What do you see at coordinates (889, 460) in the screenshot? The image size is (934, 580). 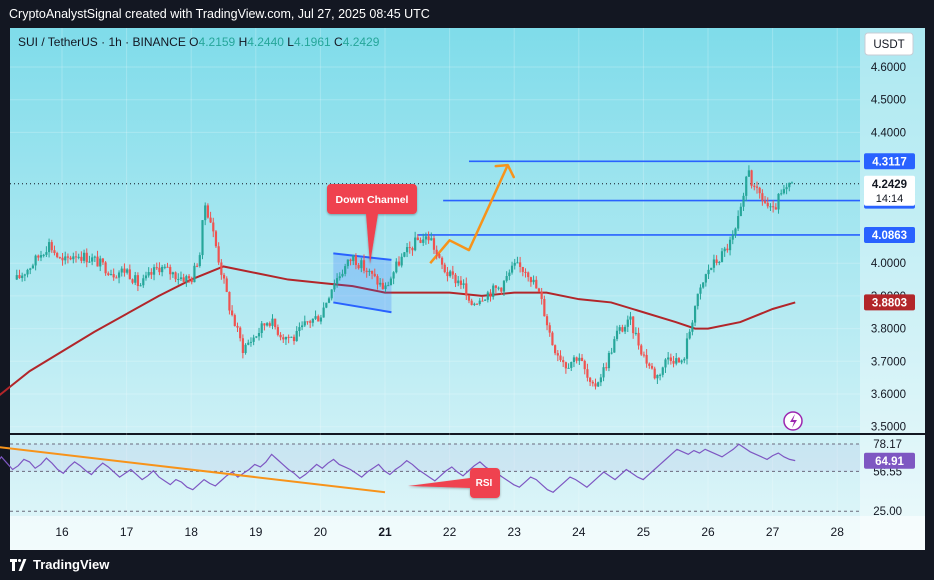 I see `rsi-current-badge` at bounding box center [889, 460].